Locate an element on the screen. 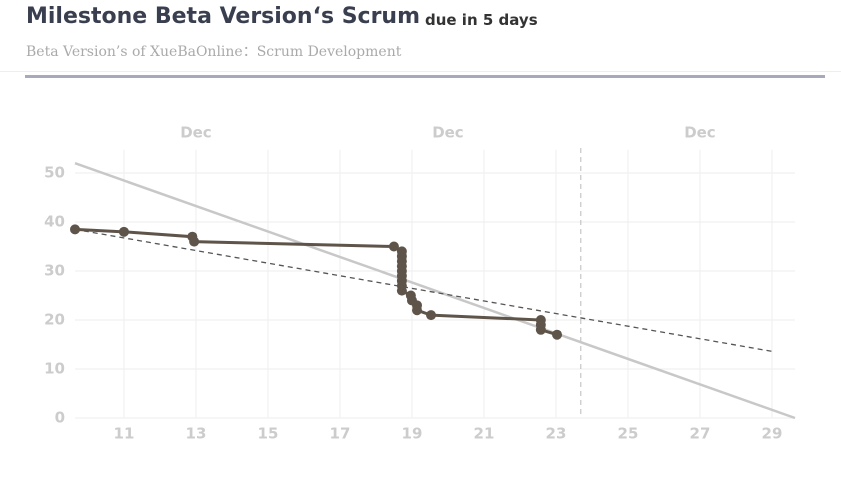 This screenshot has height=492, width=841. x-tick-label: 19 is located at coordinates (412, 434).